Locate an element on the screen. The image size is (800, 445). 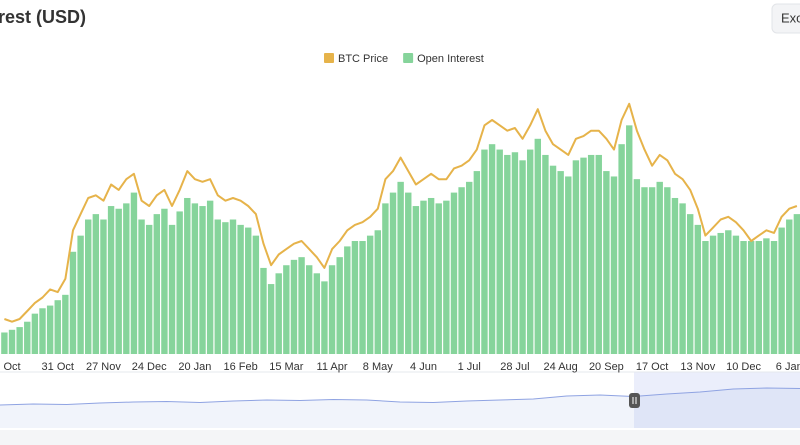
x-tick-label: 28 Jul is located at coordinates (514, 367).